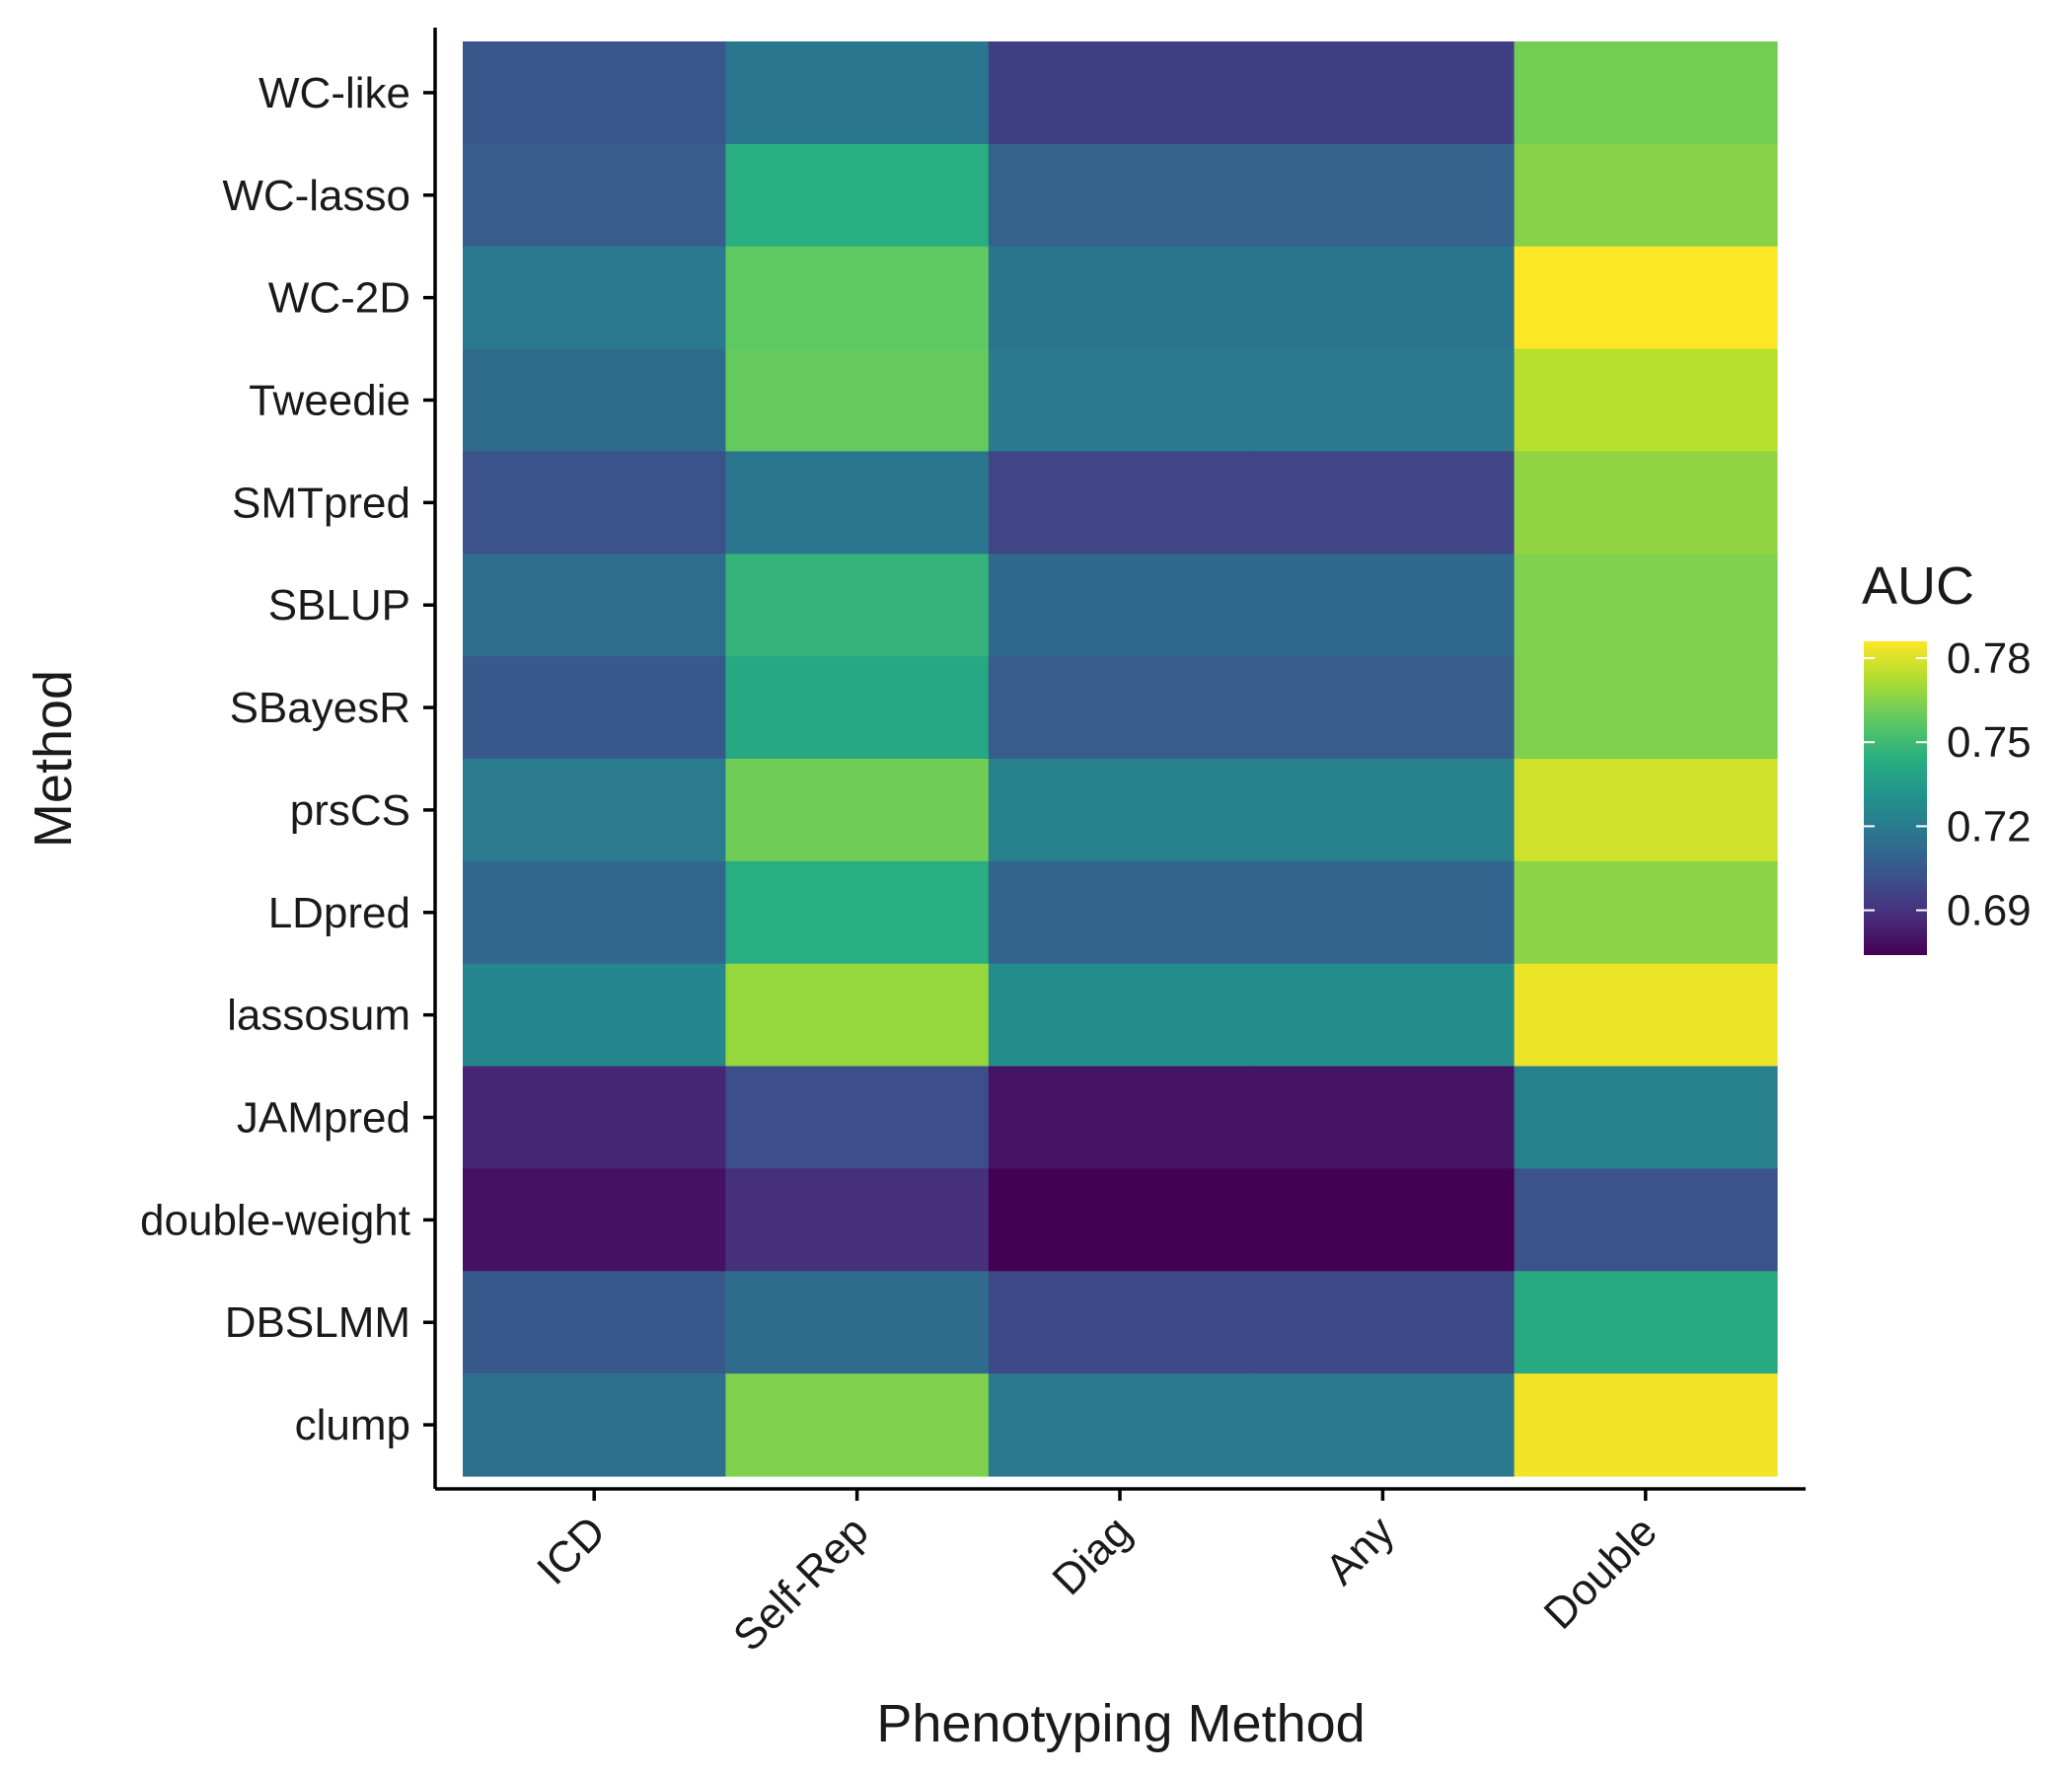 Image resolution: width=2072 pixels, height=1776 pixels. What do you see at coordinates (318, 1322) in the screenshot?
I see `y-tick-label: DBSLMM` at bounding box center [318, 1322].